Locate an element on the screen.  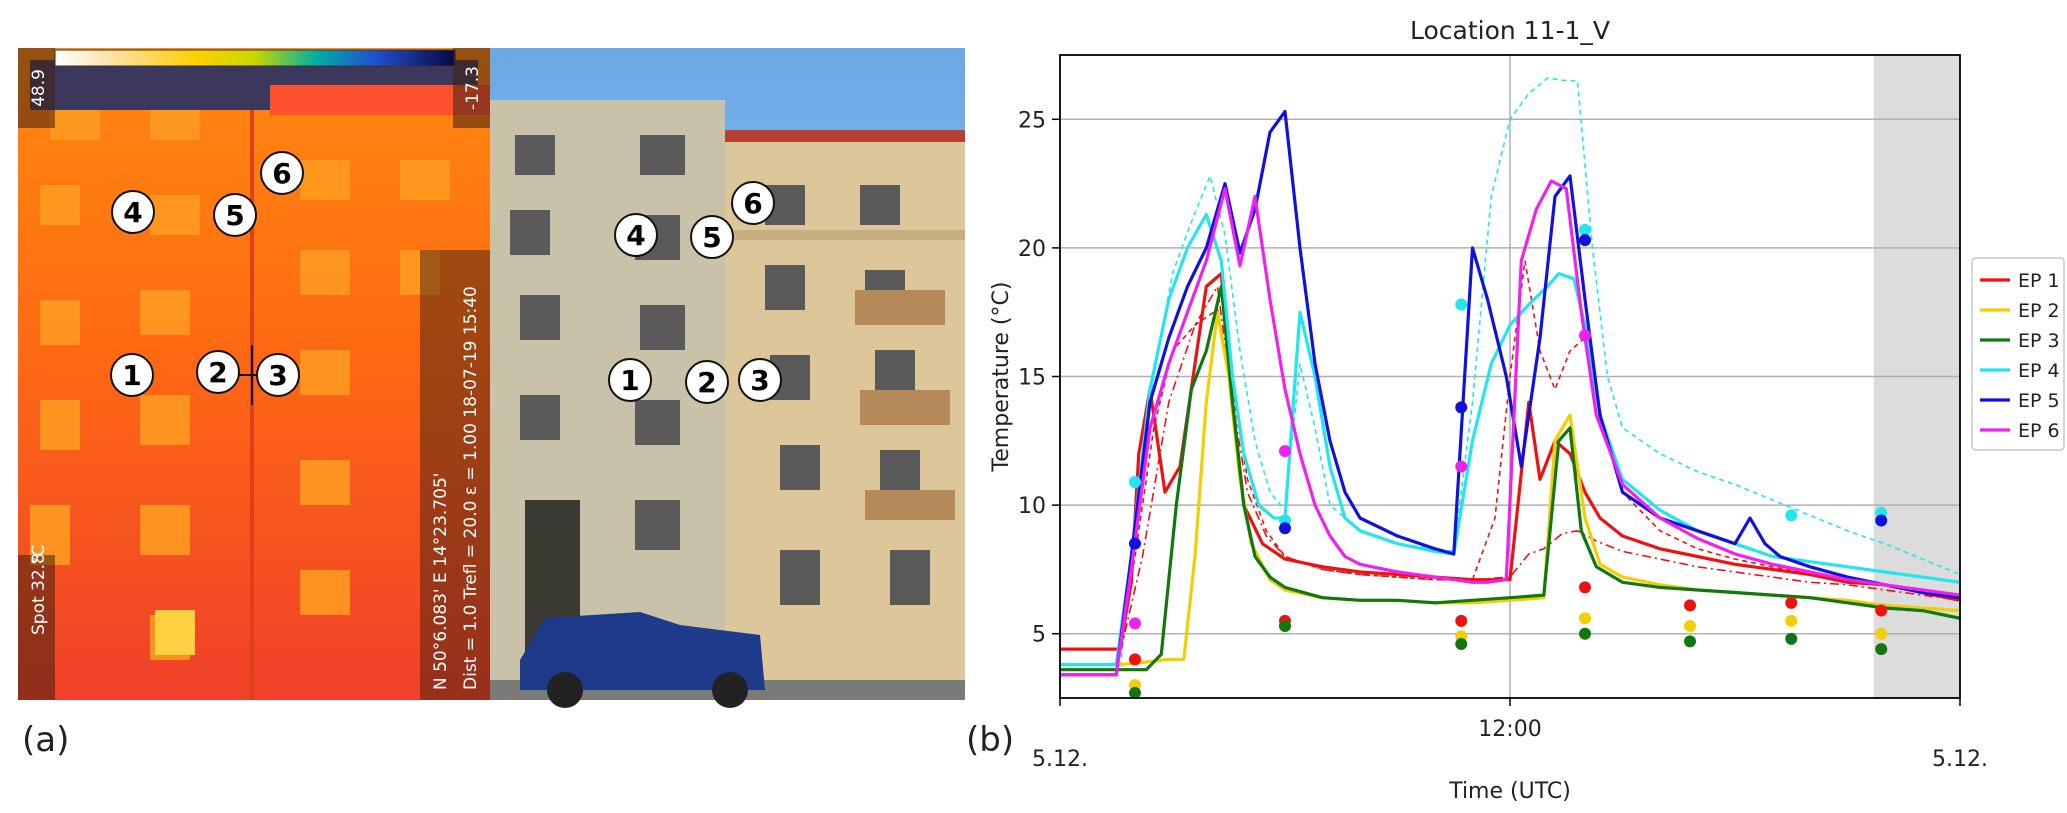
legend-label-ep-1: EP 1 is located at coordinates (2039, 281).